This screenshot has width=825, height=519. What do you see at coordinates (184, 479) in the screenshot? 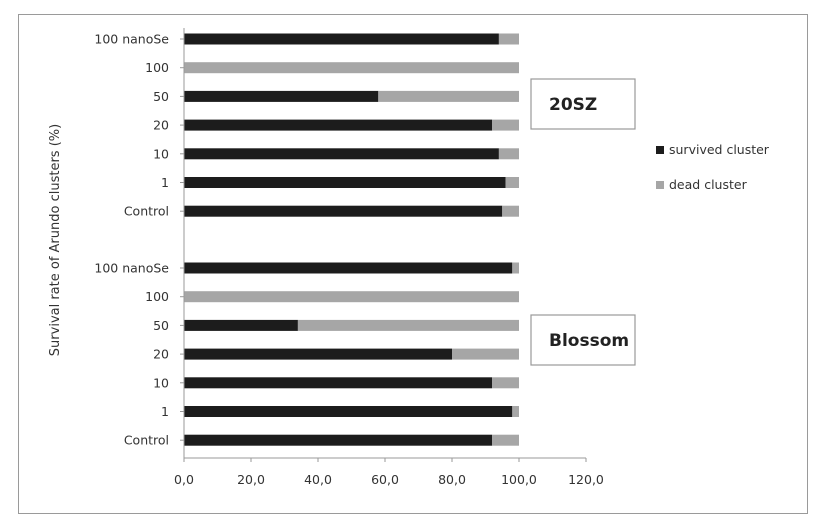
I see `x-tick-label: 0,0` at bounding box center [184, 479].